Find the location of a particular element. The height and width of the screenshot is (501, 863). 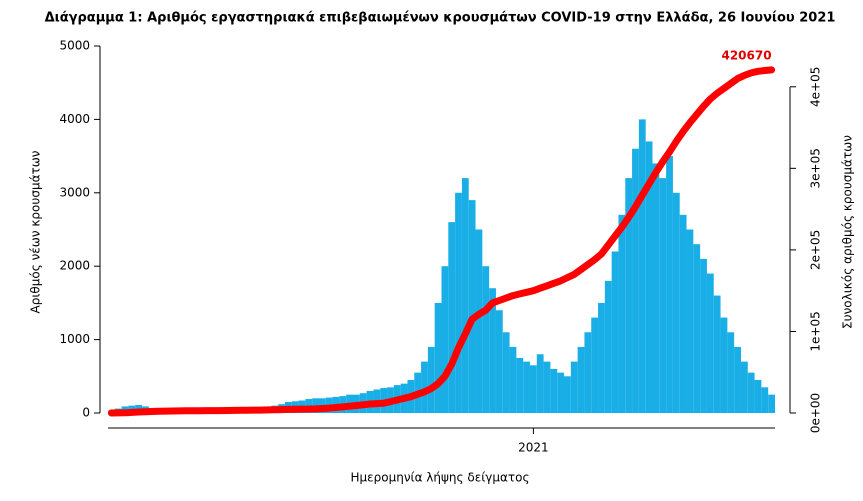

y-tick-label: 3000 is located at coordinates (74, 192).